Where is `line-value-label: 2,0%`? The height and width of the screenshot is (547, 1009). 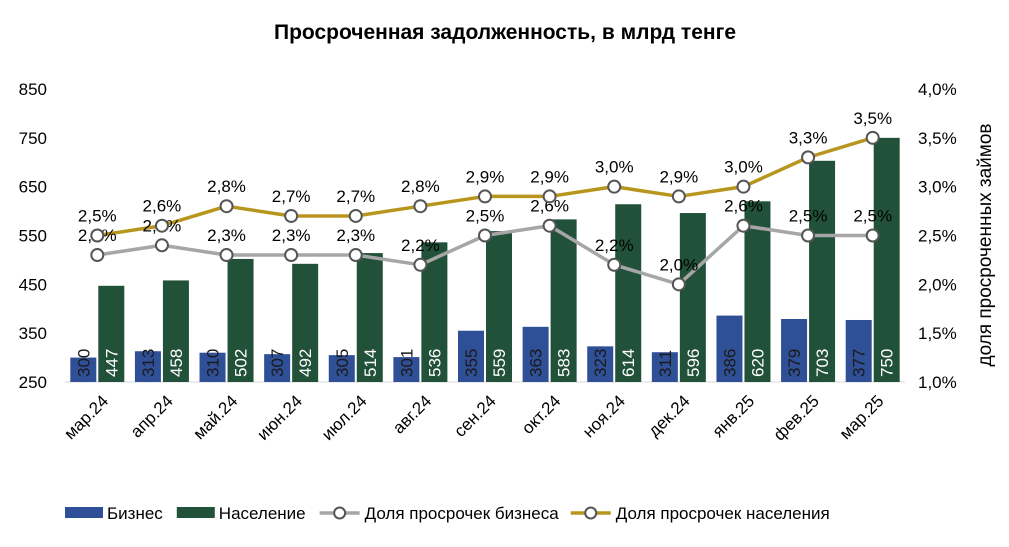 line-value-label: 2,0% is located at coordinates (678, 264).